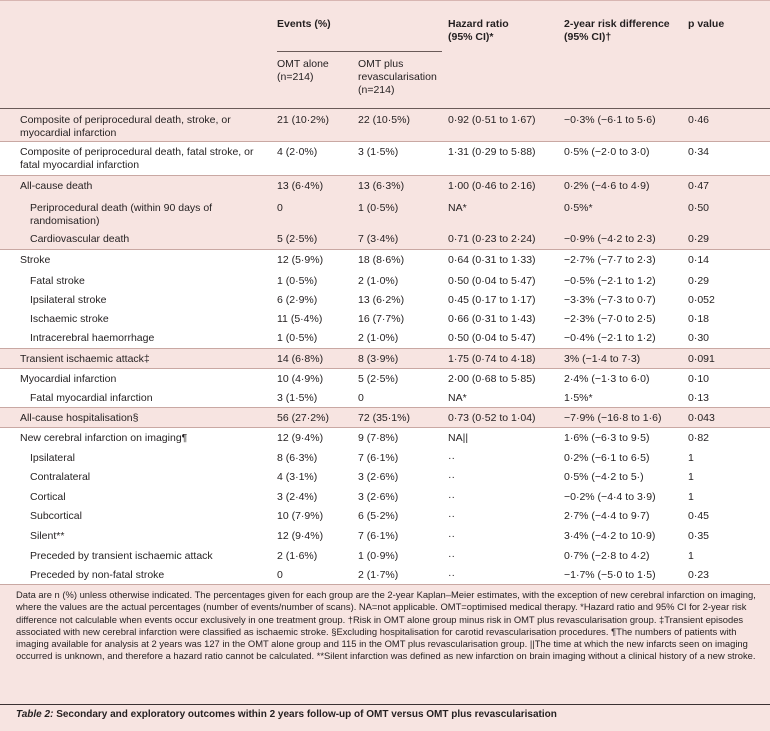 The width and height of the screenshot is (770, 731). Describe the element at coordinates (378, 379) in the screenshot. I see `omt-plus-value: 5 (2·5%)` at that location.